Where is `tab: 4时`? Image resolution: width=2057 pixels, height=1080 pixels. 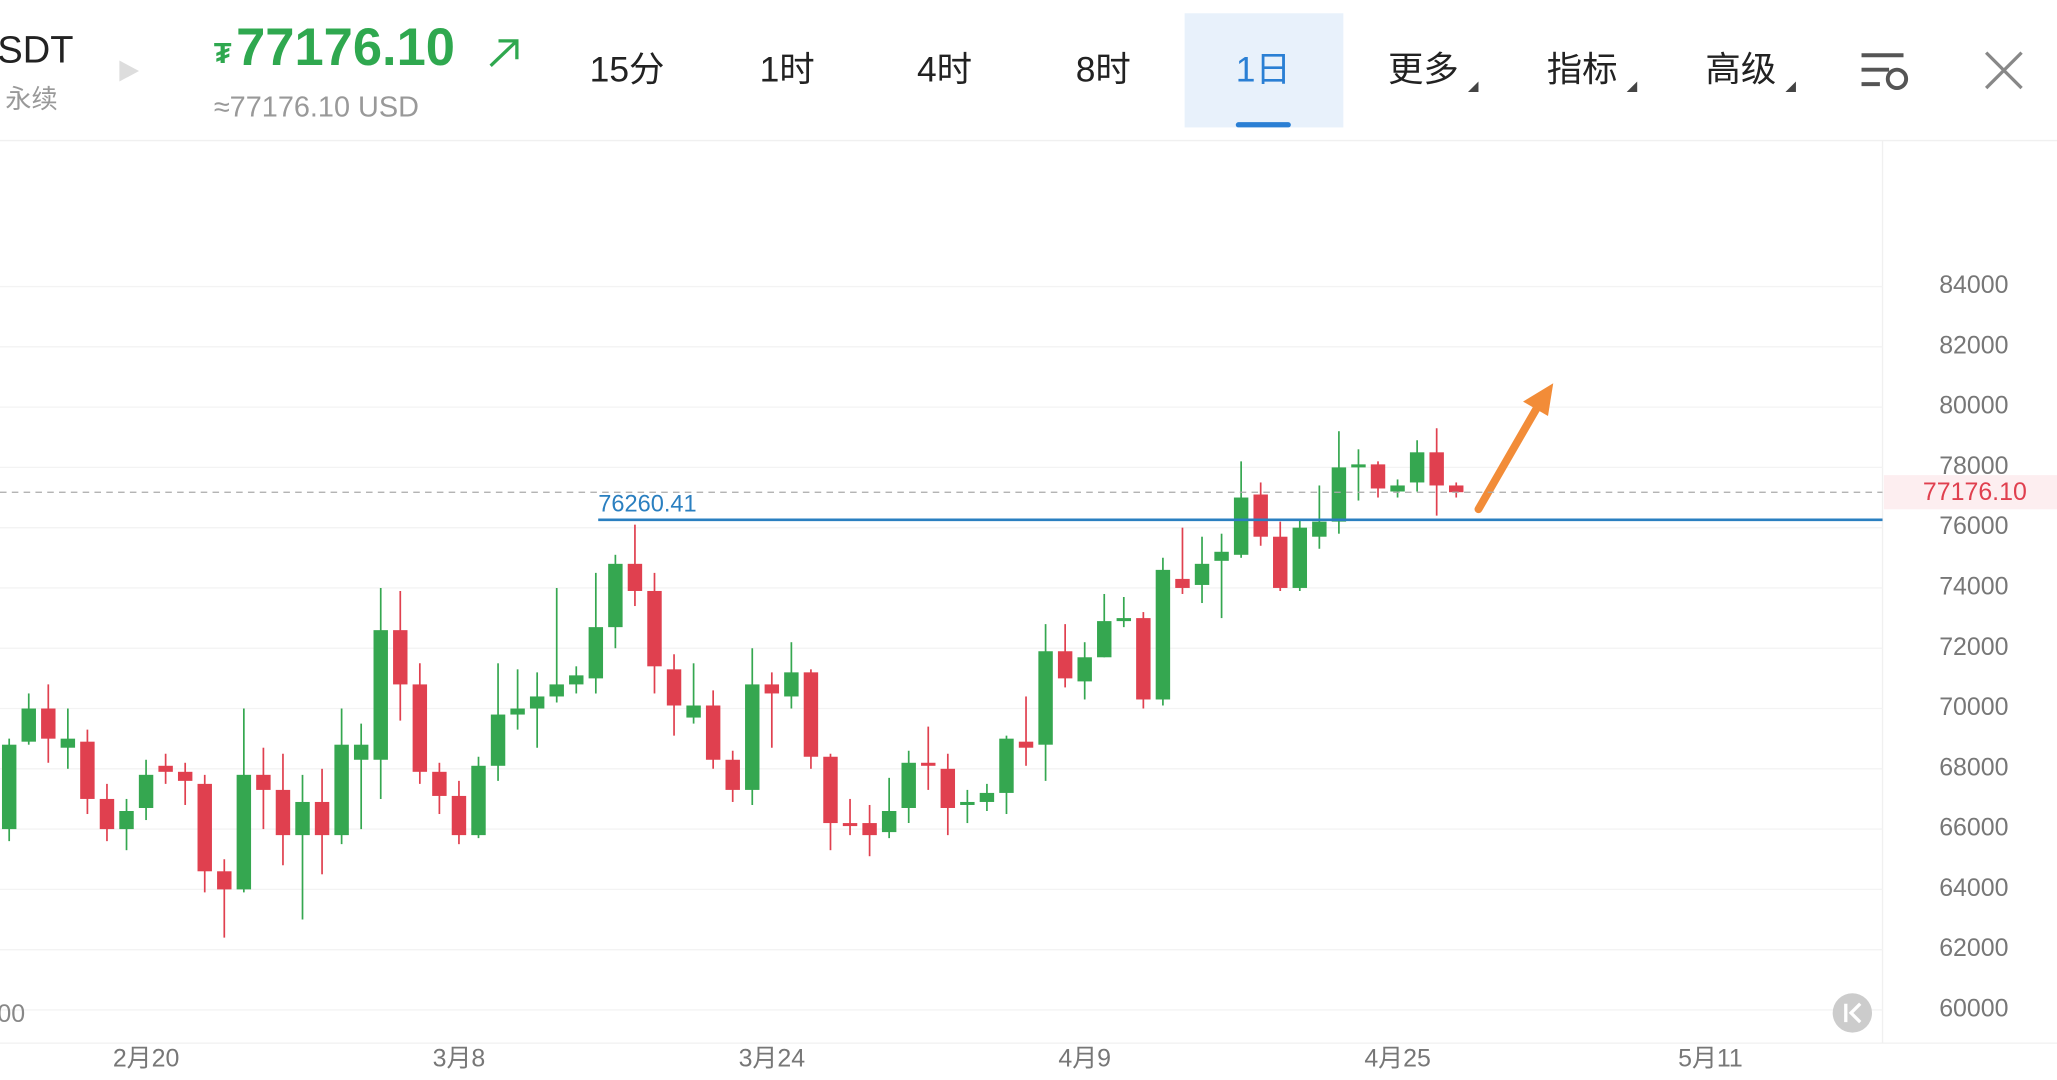 tab: 4时 is located at coordinates (944, 70).